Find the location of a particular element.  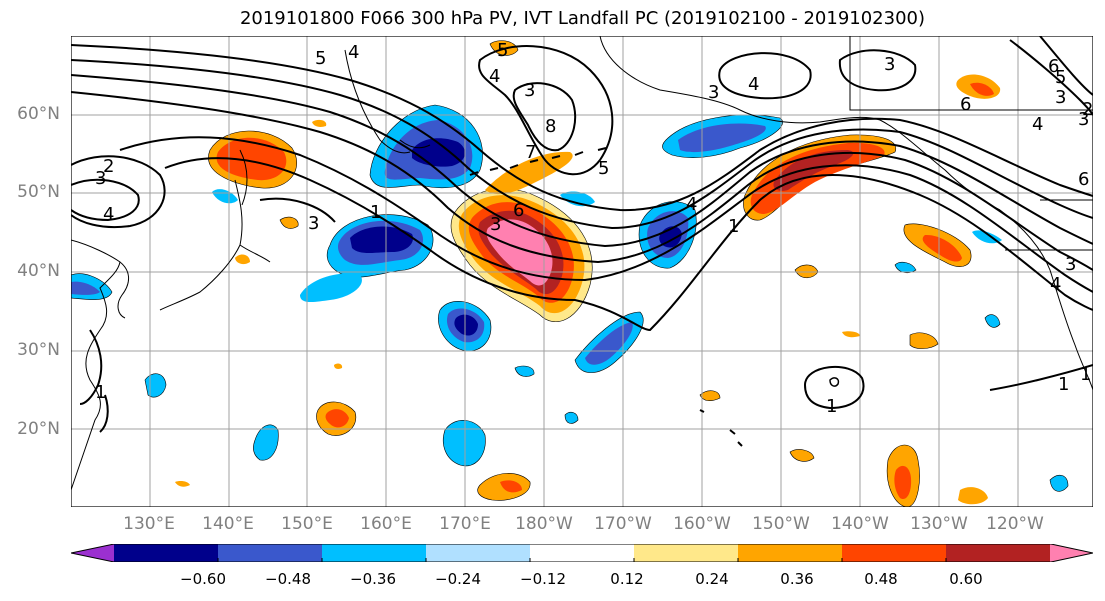

colorbar-tick-label: 0.60 is located at coordinates (966, 579).